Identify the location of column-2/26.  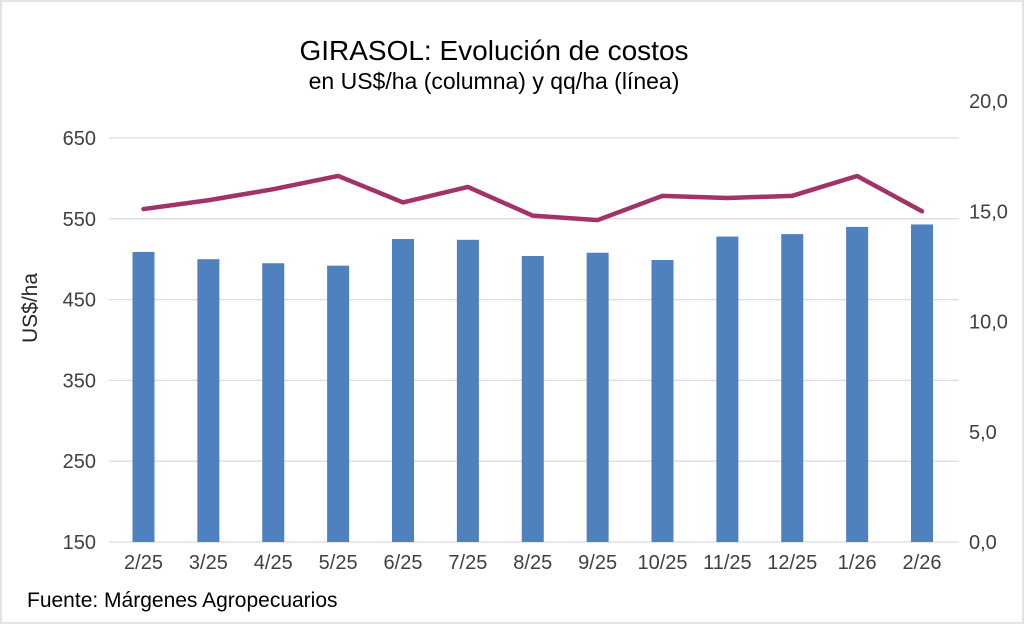
(922, 383).